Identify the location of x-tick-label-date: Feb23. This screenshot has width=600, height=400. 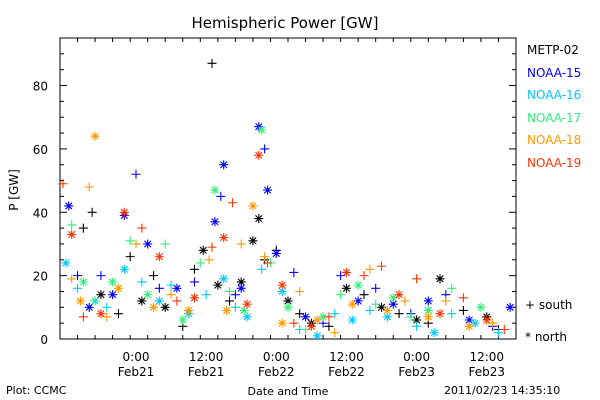
(487, 372).